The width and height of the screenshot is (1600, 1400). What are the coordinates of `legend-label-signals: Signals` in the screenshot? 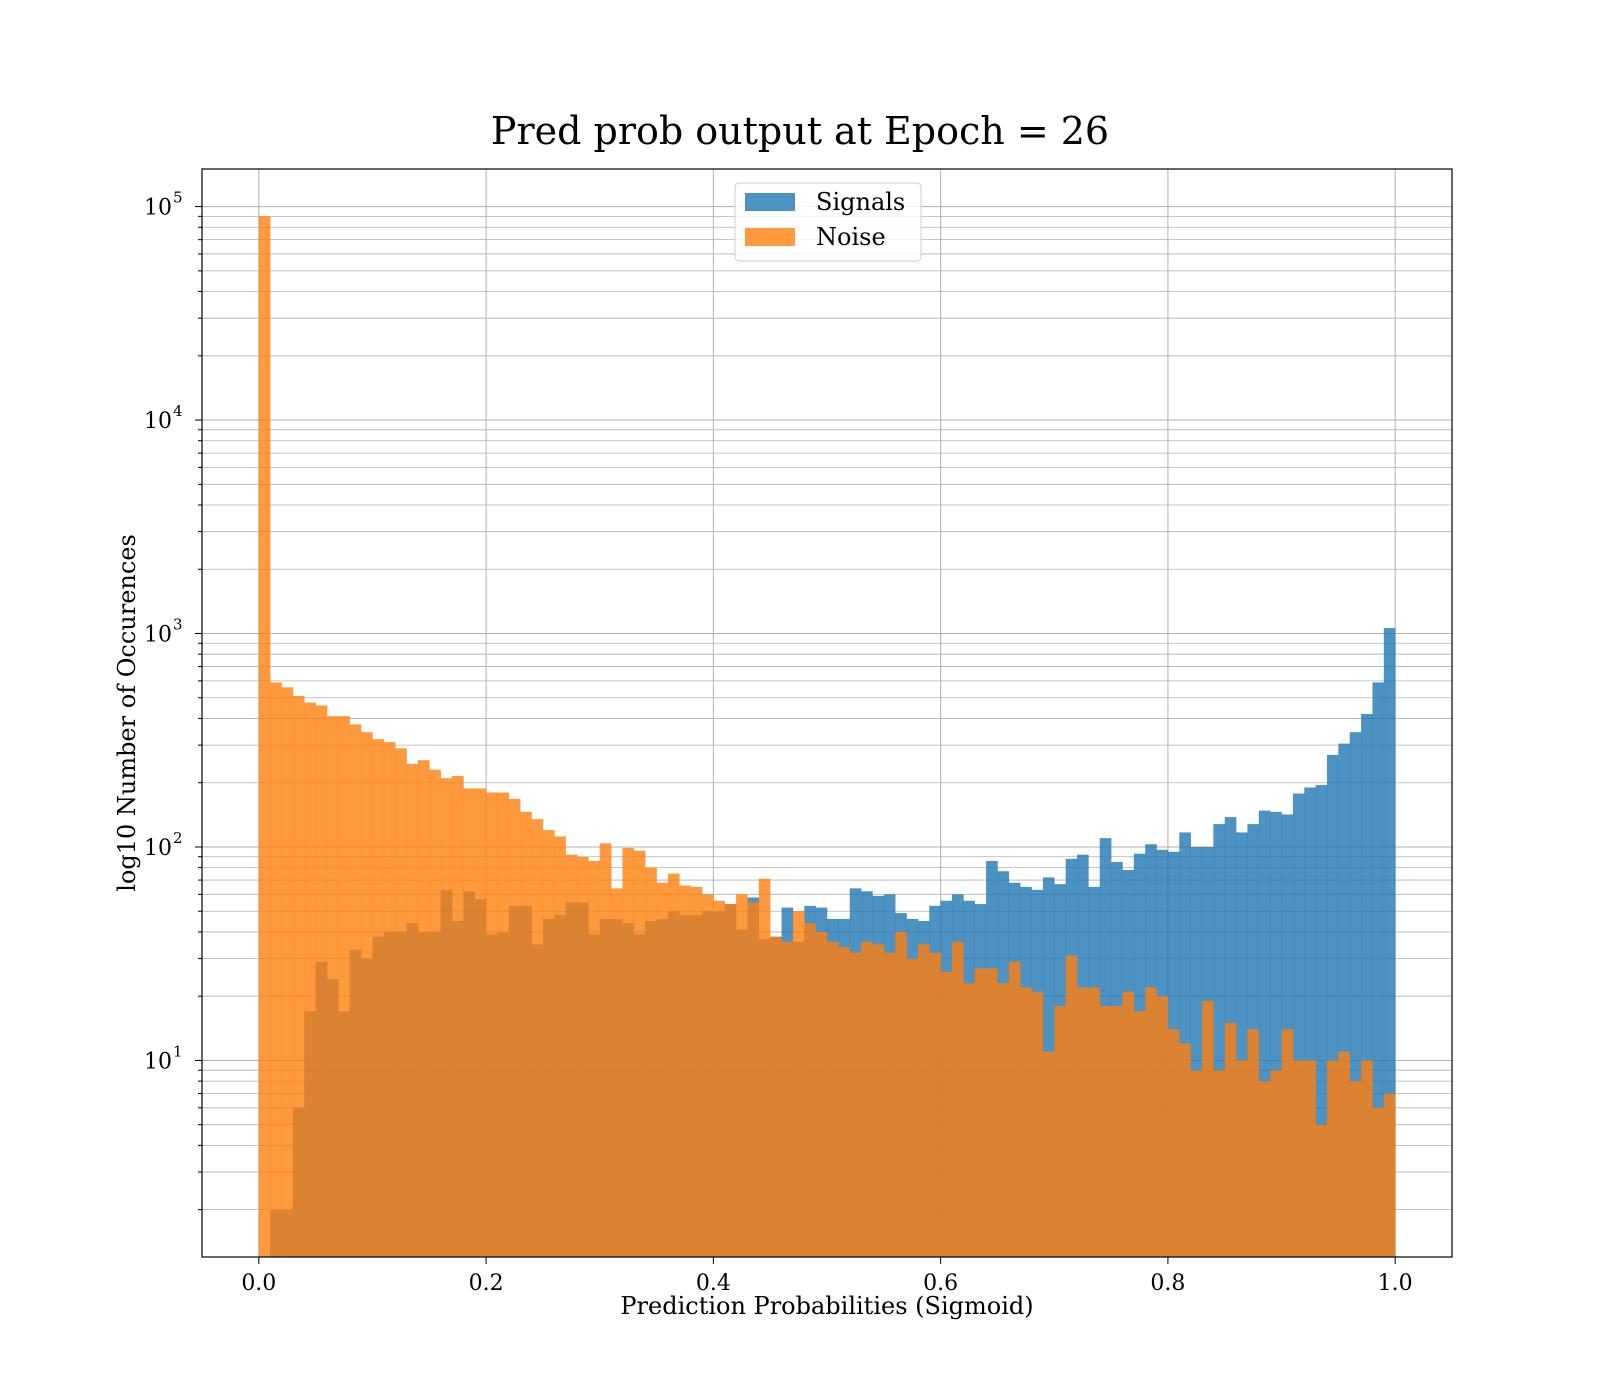 It's located at (860, 202).